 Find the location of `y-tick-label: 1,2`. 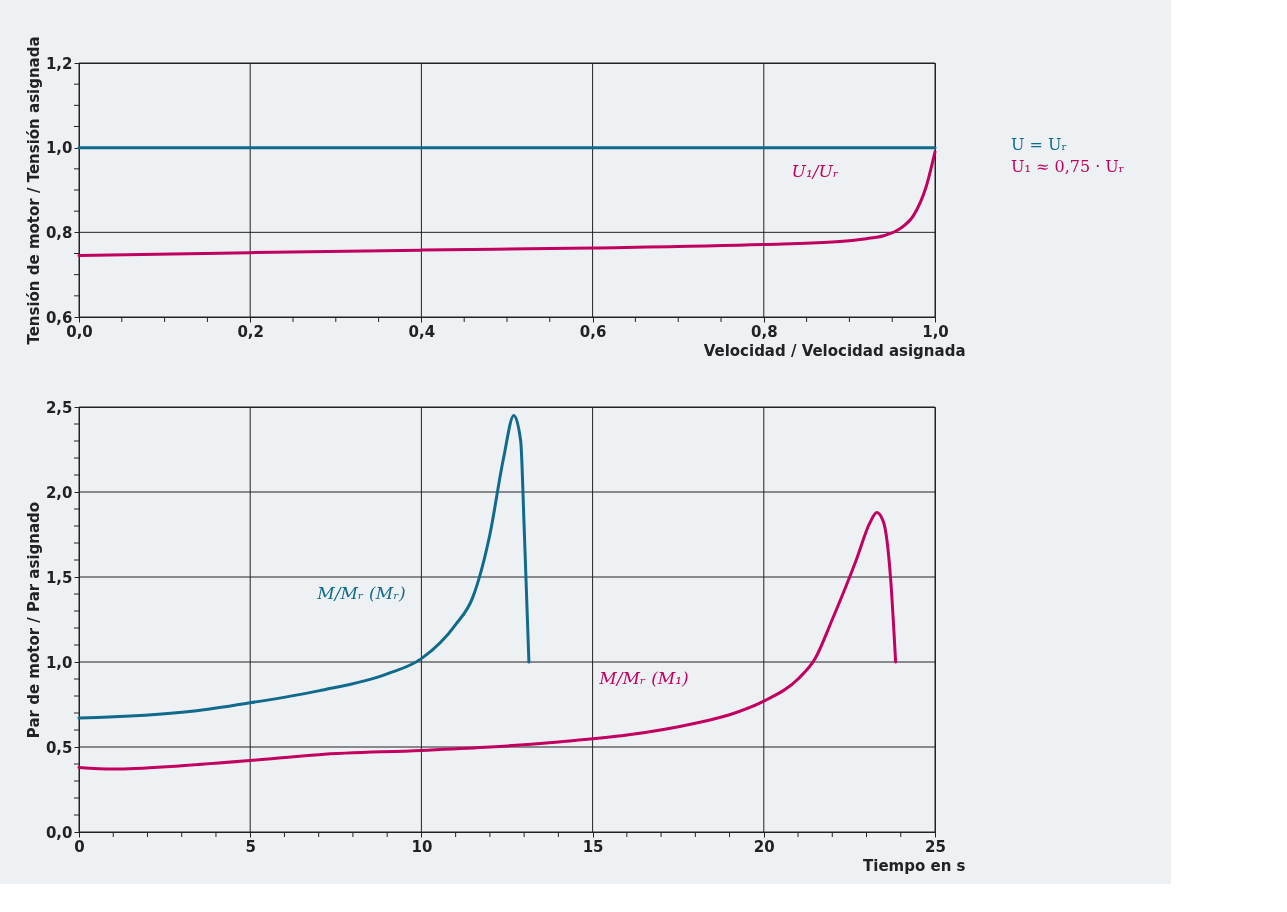

y-tick-label: 1,2 is located at coordinates (59, 63).